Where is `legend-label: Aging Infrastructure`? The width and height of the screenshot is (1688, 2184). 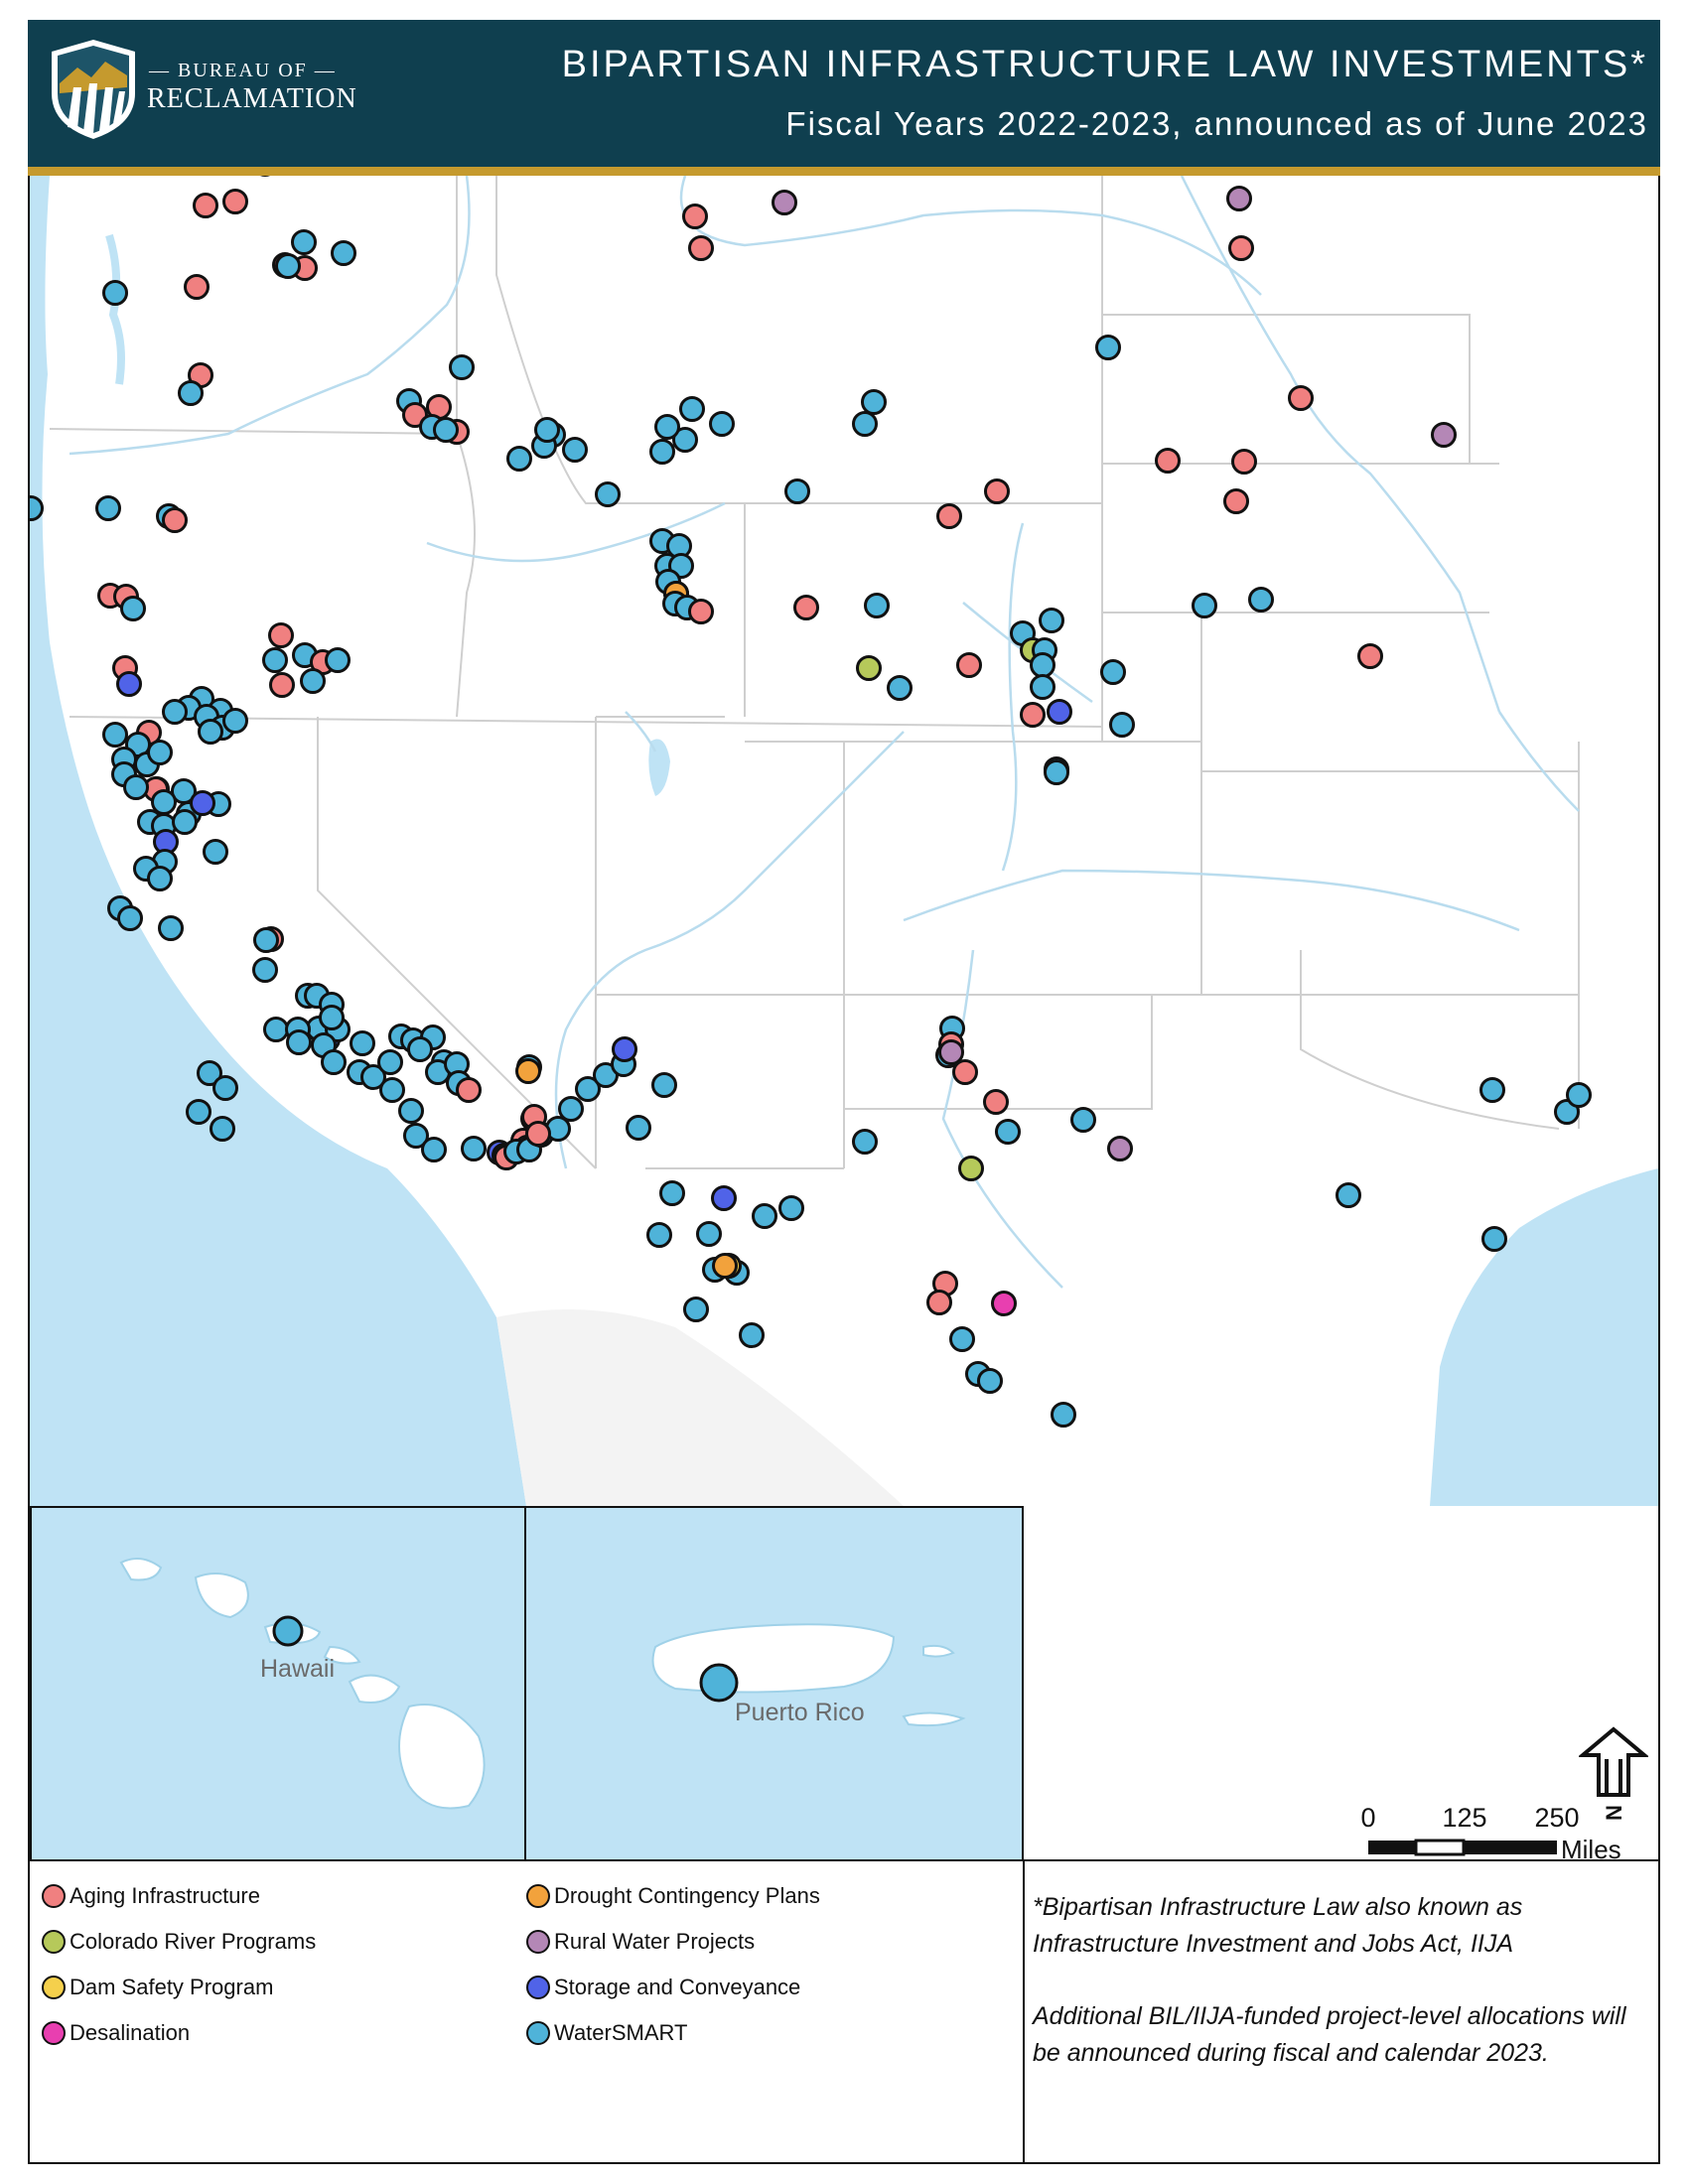
legend-label: Aging Infrastructure is located at coordinates (165, 1895).